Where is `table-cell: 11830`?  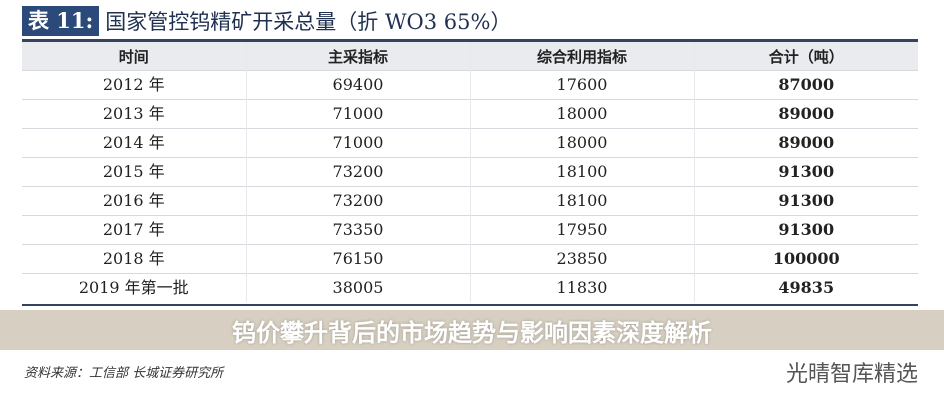 table-cell: 11830 is located at coordinates (581, 287).